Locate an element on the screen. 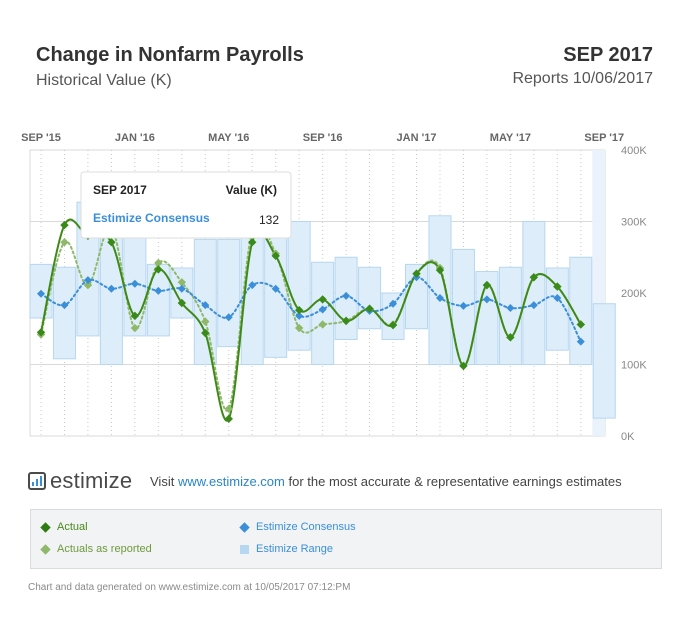  estimize-link: www.estimize.com is located at coordinates (231, 481).